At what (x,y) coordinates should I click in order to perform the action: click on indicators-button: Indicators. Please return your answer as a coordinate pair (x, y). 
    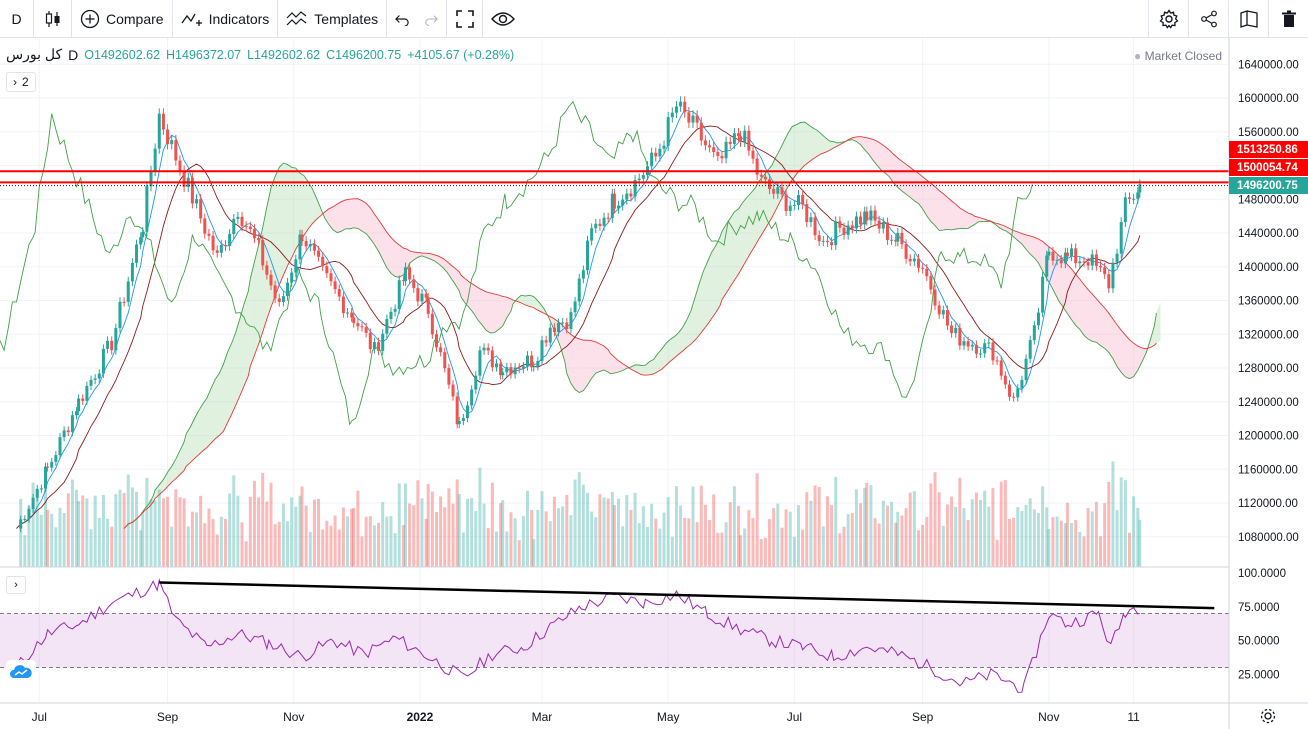
    Looking at the image, I should click on (226, 19).